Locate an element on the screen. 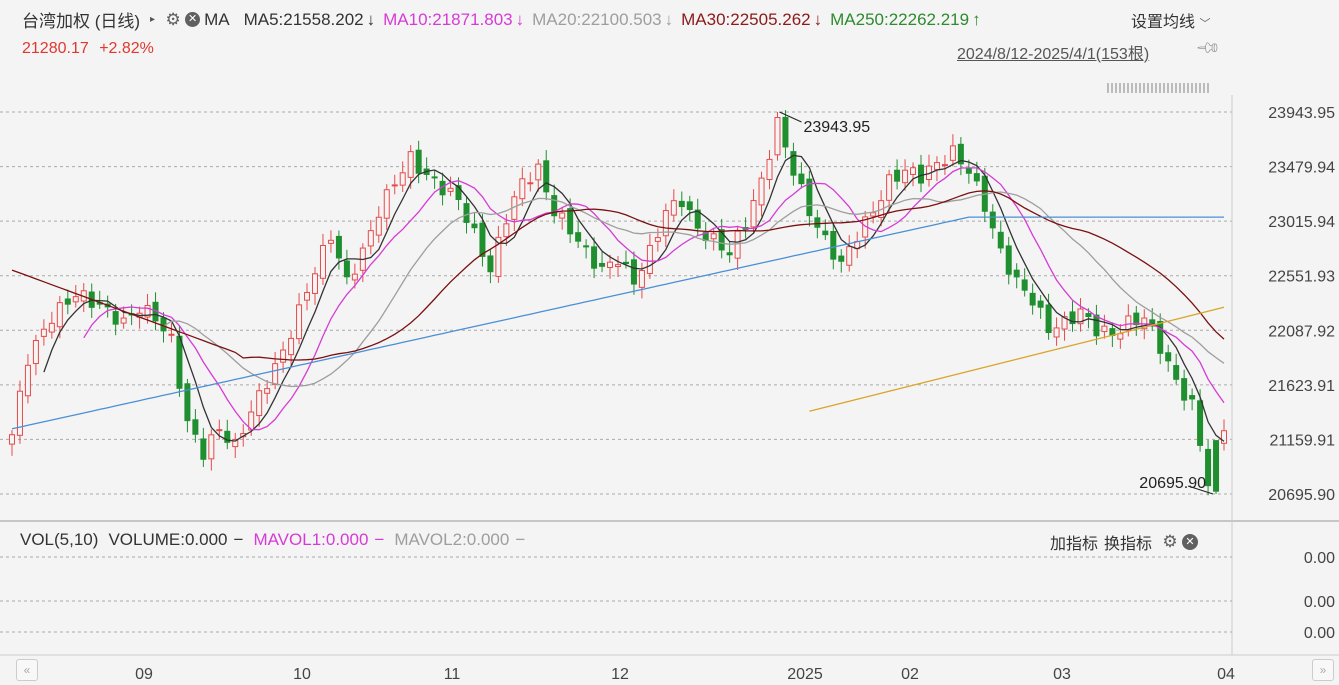 This screenshot has width=1339, height=685. switch-indicator-button: 换指标 is located at coordinates (1128, 544).